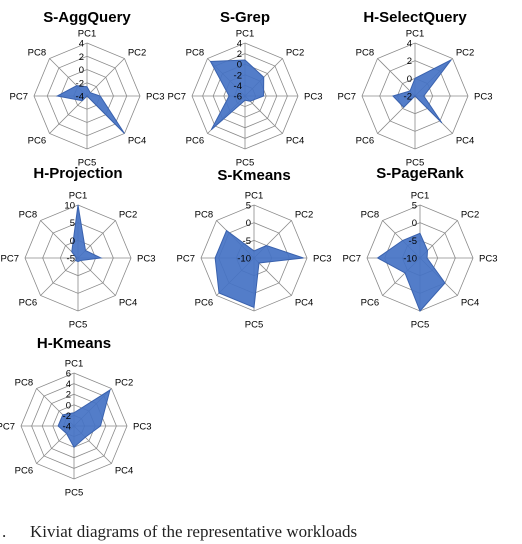  I want to click on kiviat-chart-2: S-Grep 420-2-4-6 PC1 PC2 PC3 PC4 PC5 PC6 PC7 PC8, so click(245, 89).